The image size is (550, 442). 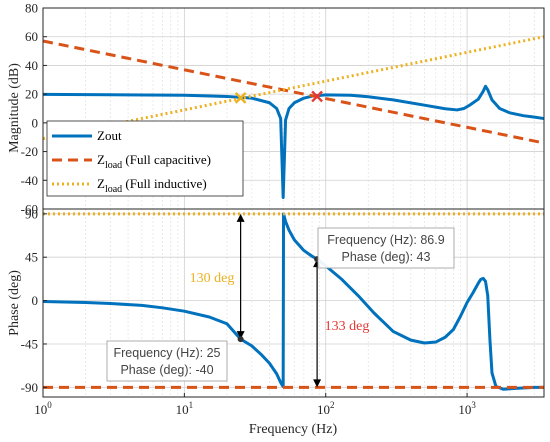 I want to click on phase-ytick-labels: -90 -45 0 45 90, so click(x=34, y=300).